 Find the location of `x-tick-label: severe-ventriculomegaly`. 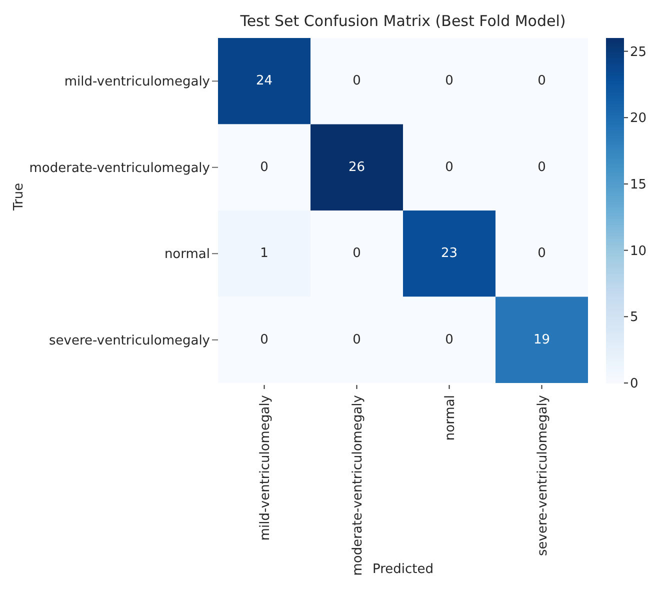

x-tick-label: severe-ventriculomegaly is located at coordinates (542, 475).